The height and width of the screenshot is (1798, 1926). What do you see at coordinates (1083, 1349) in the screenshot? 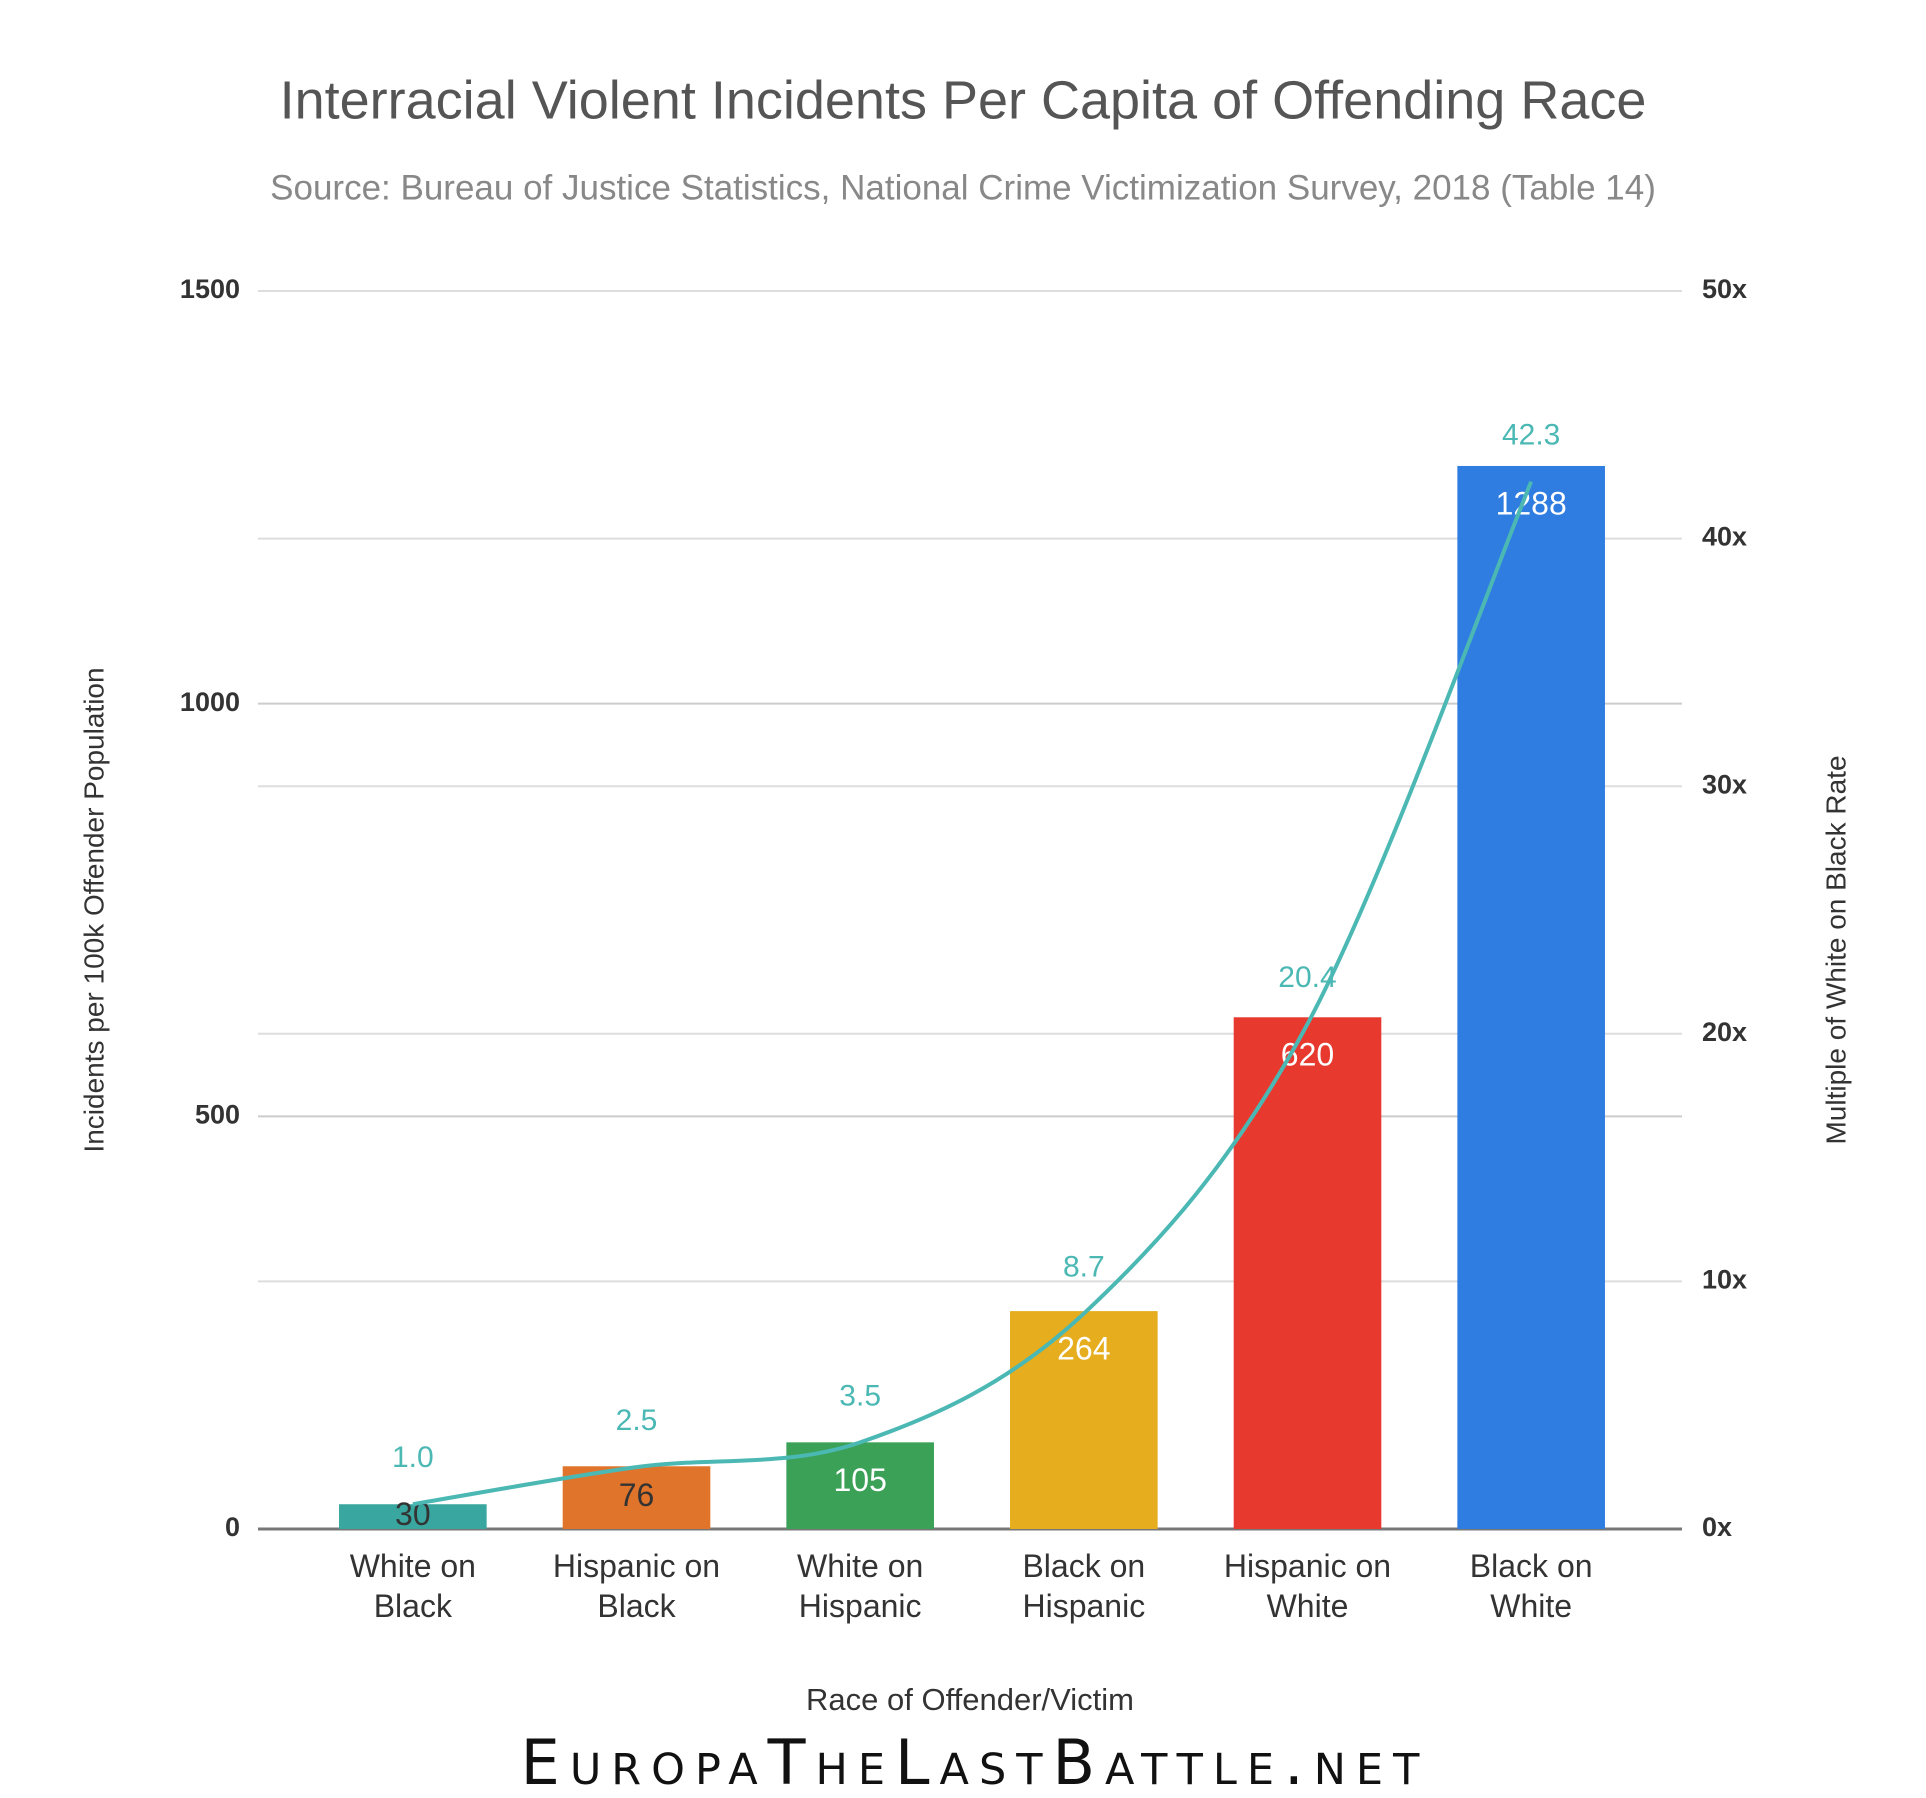
I see `bar-value-label: 264` at bounding box center [1083, 1349].